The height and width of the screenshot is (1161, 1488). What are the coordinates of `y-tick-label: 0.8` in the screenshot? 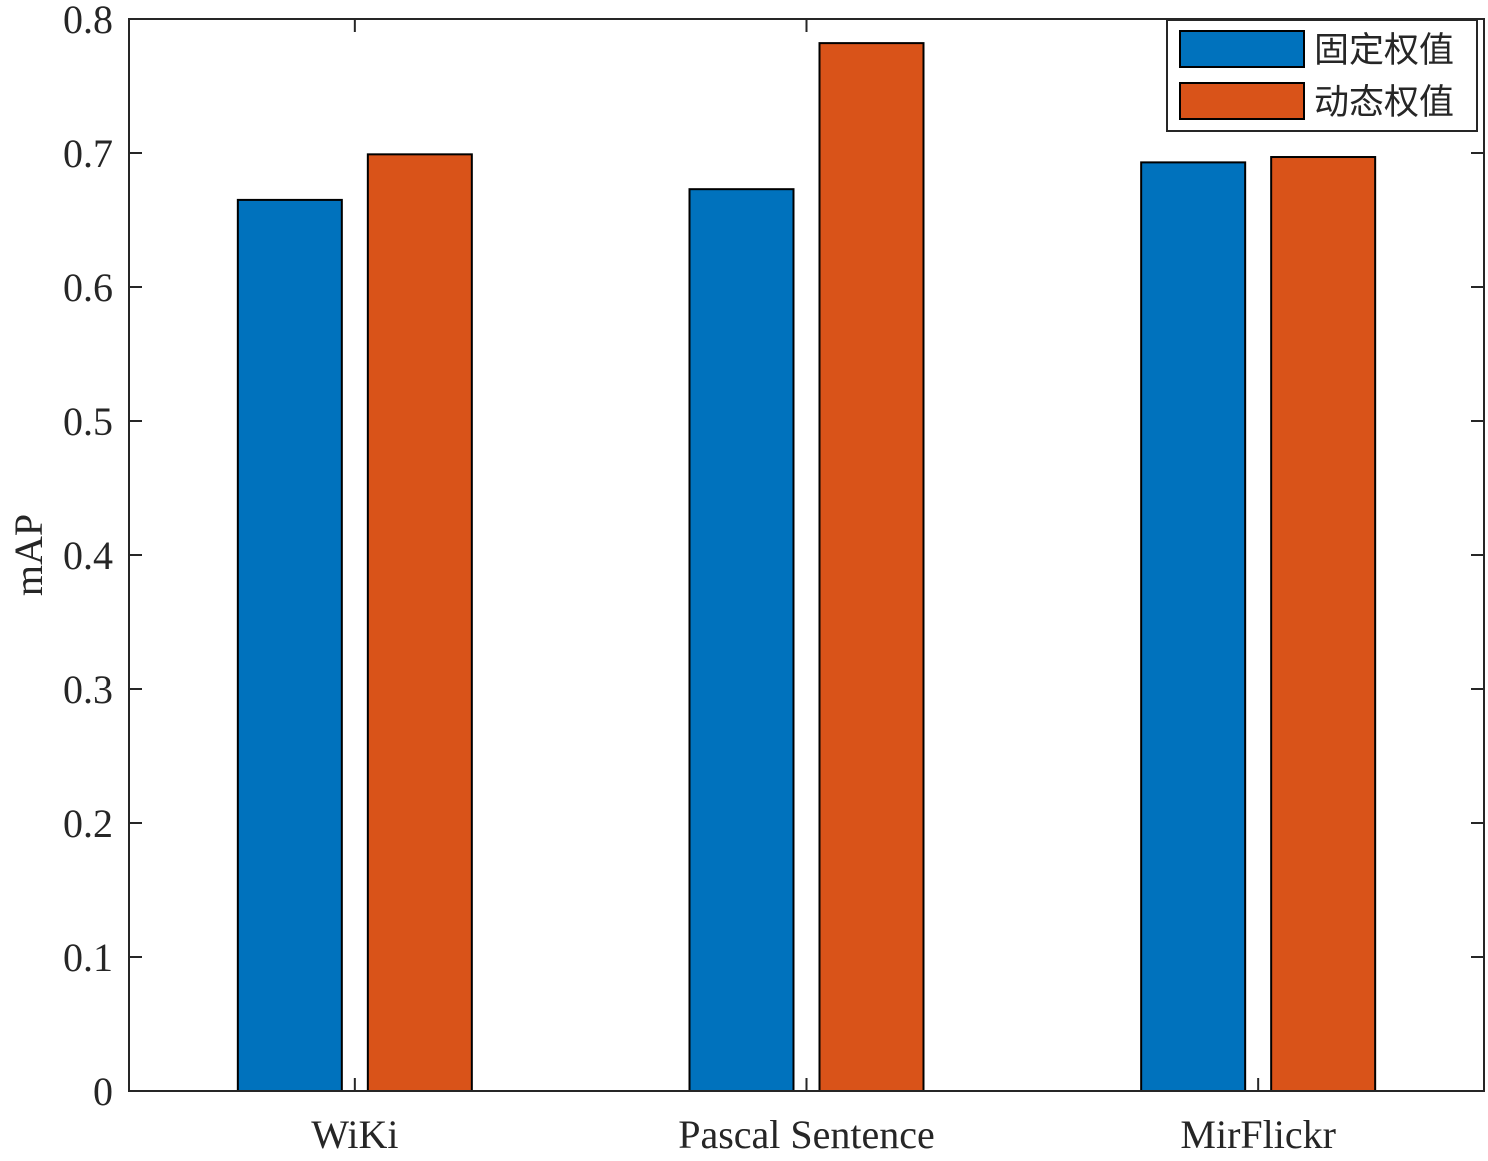 It's located at (88, 21).